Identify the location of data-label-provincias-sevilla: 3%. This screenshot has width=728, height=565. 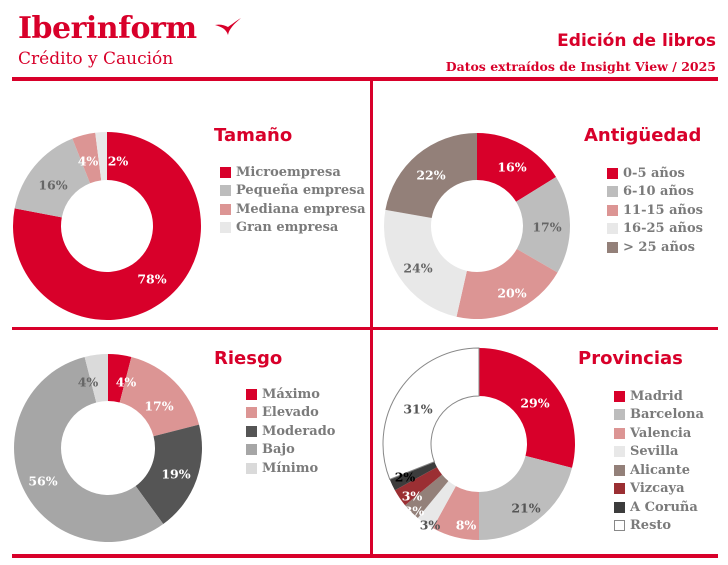
(430, 525).